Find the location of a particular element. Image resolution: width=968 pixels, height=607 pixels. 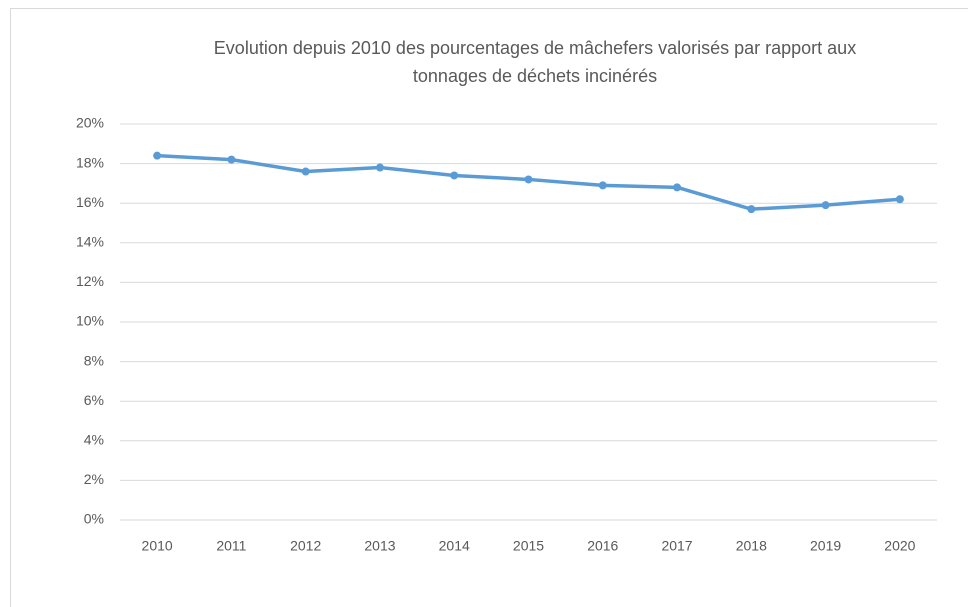

x-tick-label: 2011 is located at coordinates (231, 546).